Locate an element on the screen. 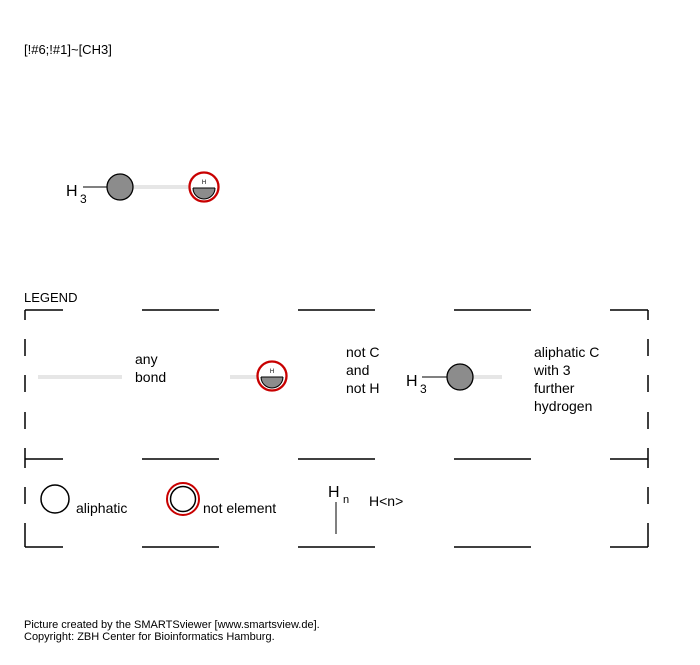 Image resolution: width=700 pixels, height=665 pixels. legend-not-c-not-h: H not C and not H is located at coordinates (304, 370).